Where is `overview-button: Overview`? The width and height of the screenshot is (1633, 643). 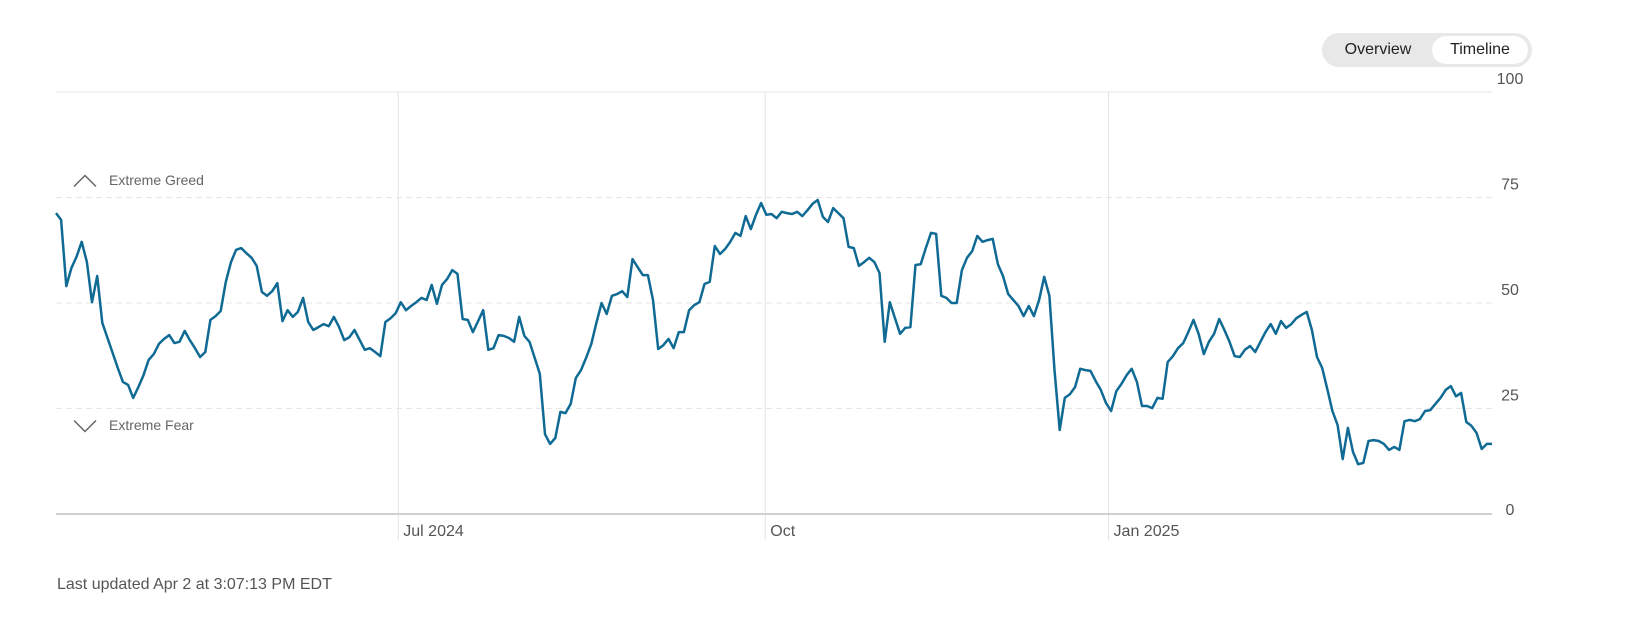
overview-button: Overview is located at coordinates (1378, 49).